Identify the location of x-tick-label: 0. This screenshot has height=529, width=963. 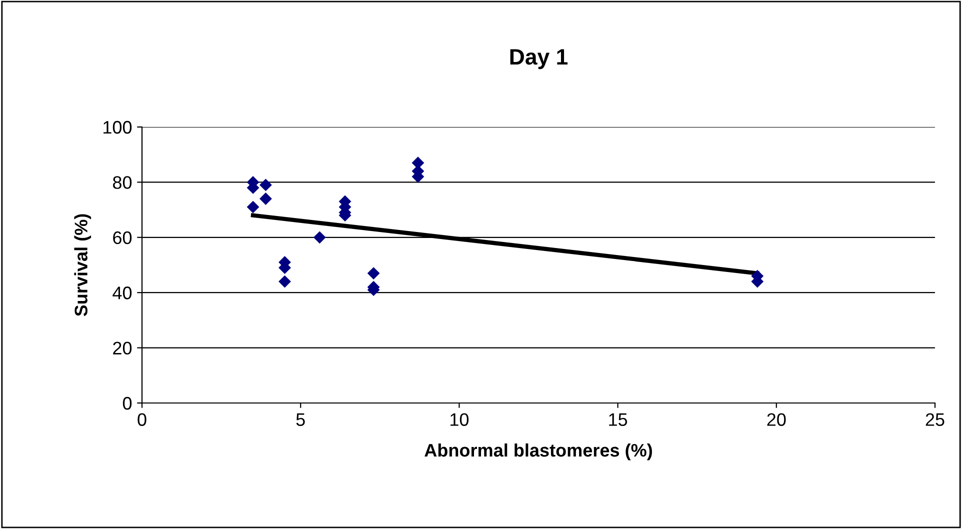
(142, 419).